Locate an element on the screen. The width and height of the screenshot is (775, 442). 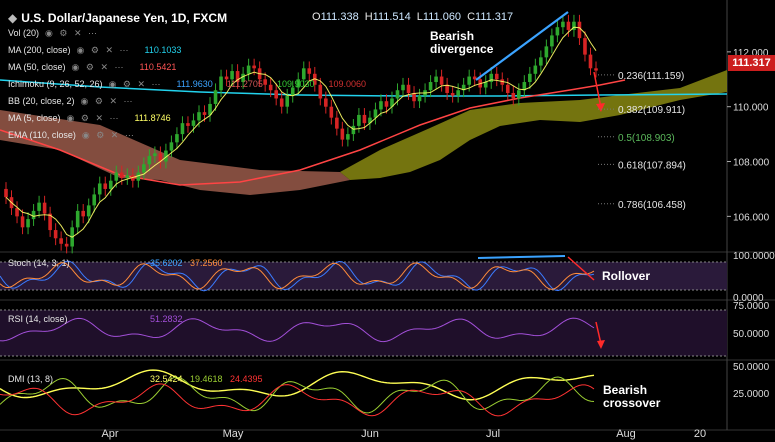
indicator-0: Vol (20) ◉ ⚙ ✕ ⋯ is located at coordinates (53, 33).